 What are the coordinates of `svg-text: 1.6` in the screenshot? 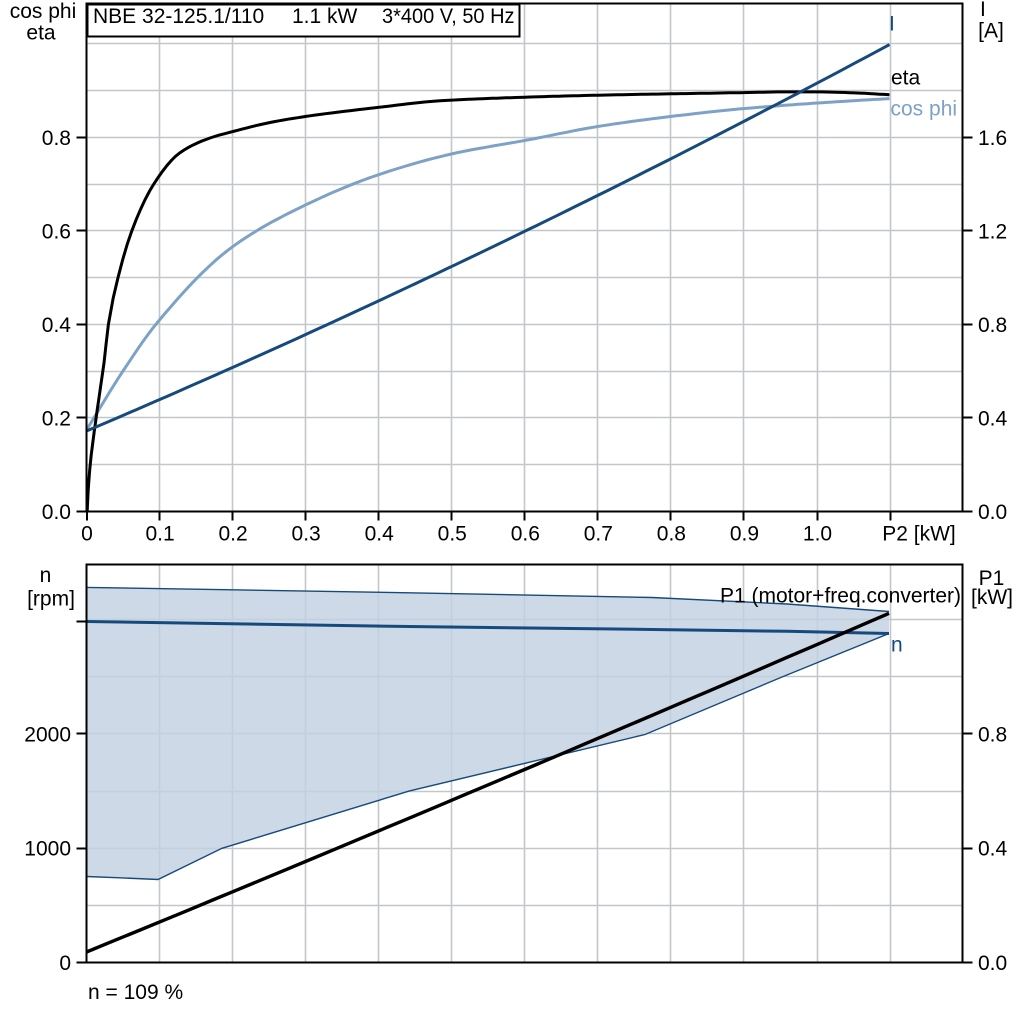 It's located at (992, 138).